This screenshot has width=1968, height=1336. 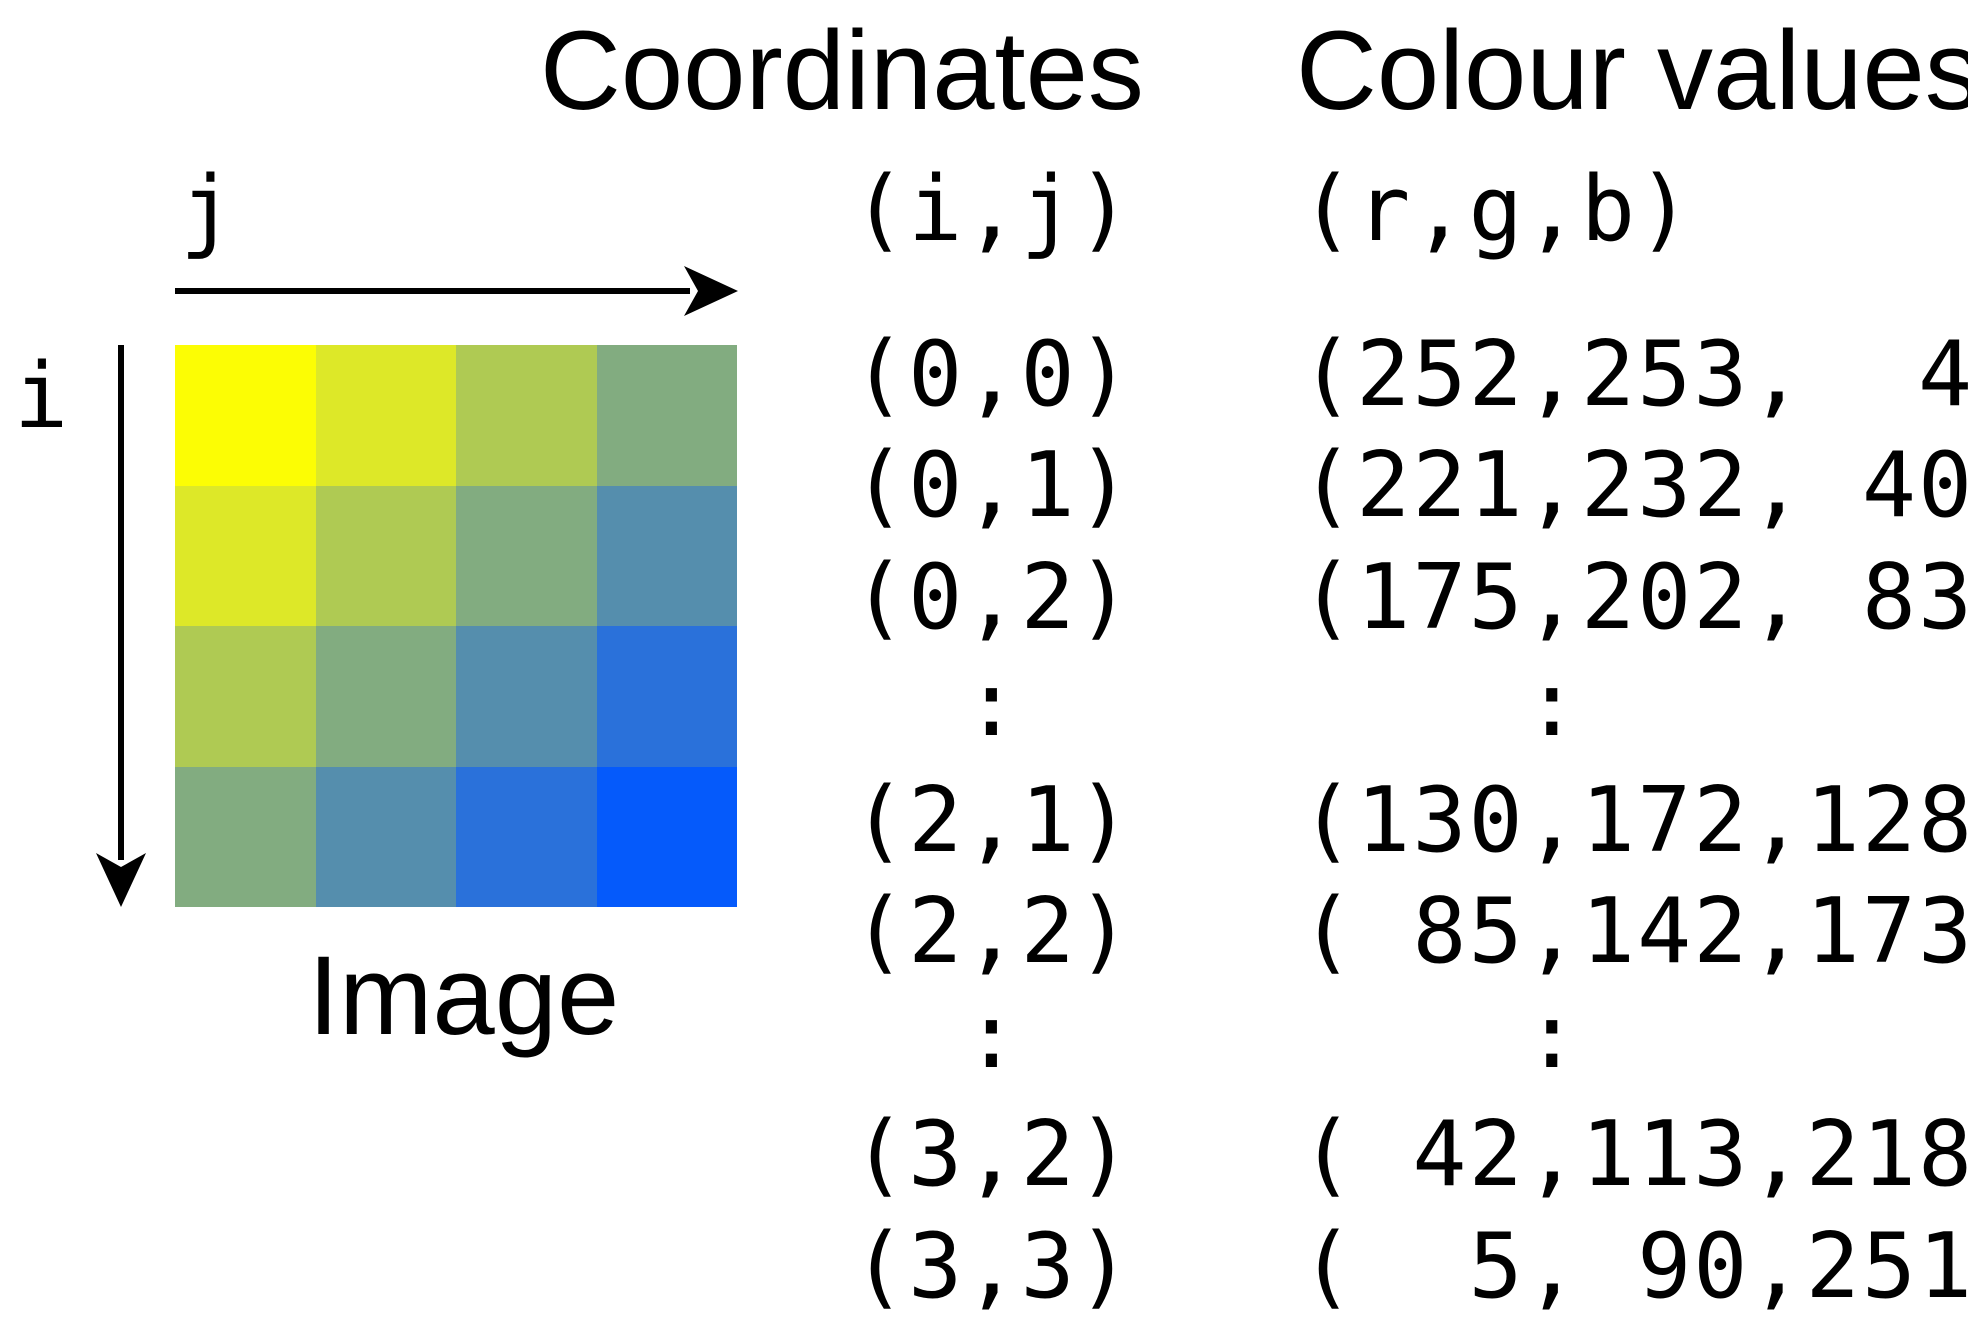 I want to click on i-axis-arrowhead, so click(x=121, y=880).